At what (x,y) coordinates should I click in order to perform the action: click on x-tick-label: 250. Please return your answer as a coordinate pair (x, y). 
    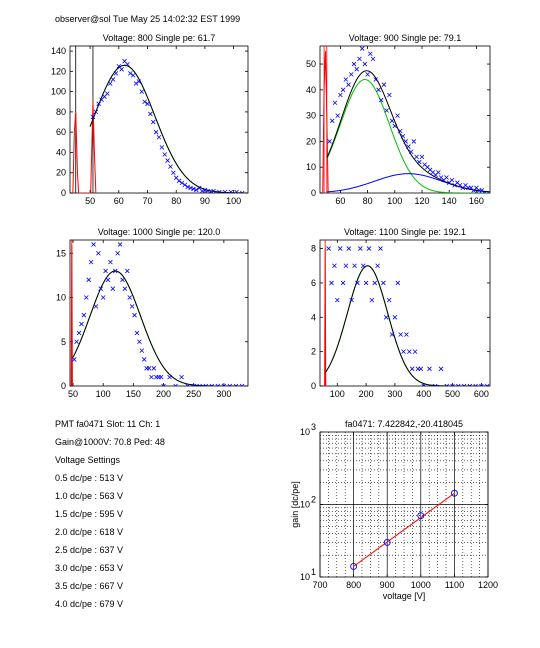
    Looking at the image, I should click on (193, 394).